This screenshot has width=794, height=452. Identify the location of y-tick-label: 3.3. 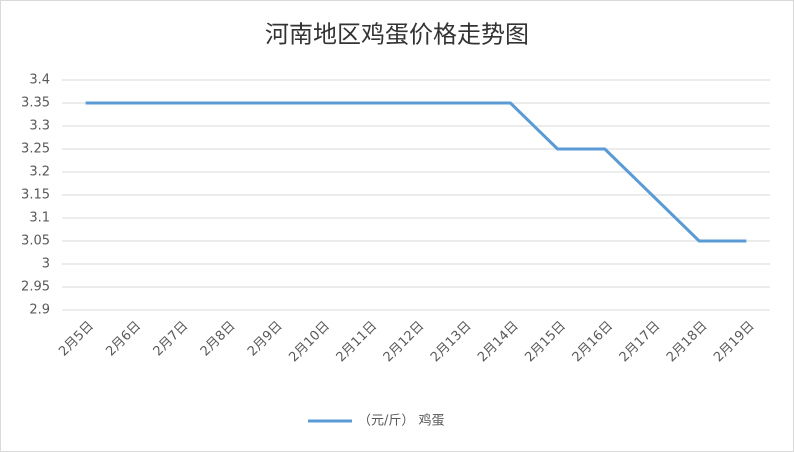
(39, 126).